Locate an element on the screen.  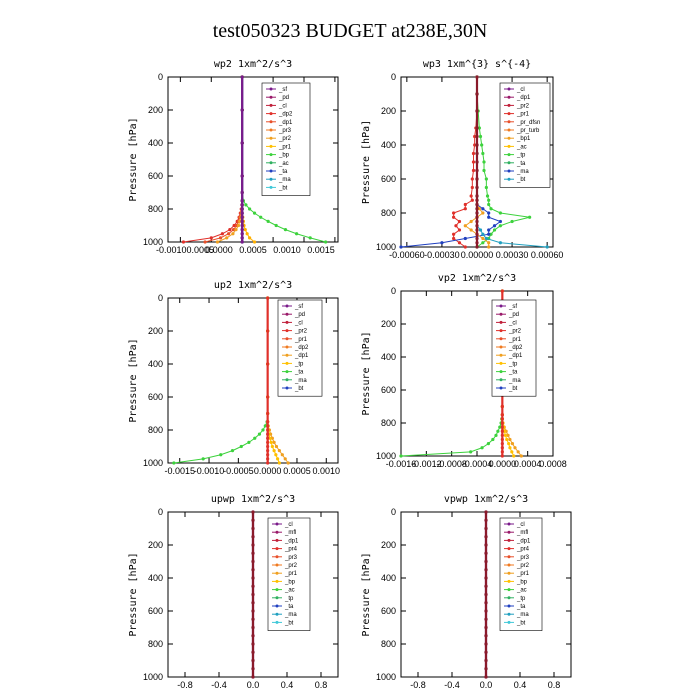
x-tick-label: -0.00100.0005 is located at coordinates (185, 250).